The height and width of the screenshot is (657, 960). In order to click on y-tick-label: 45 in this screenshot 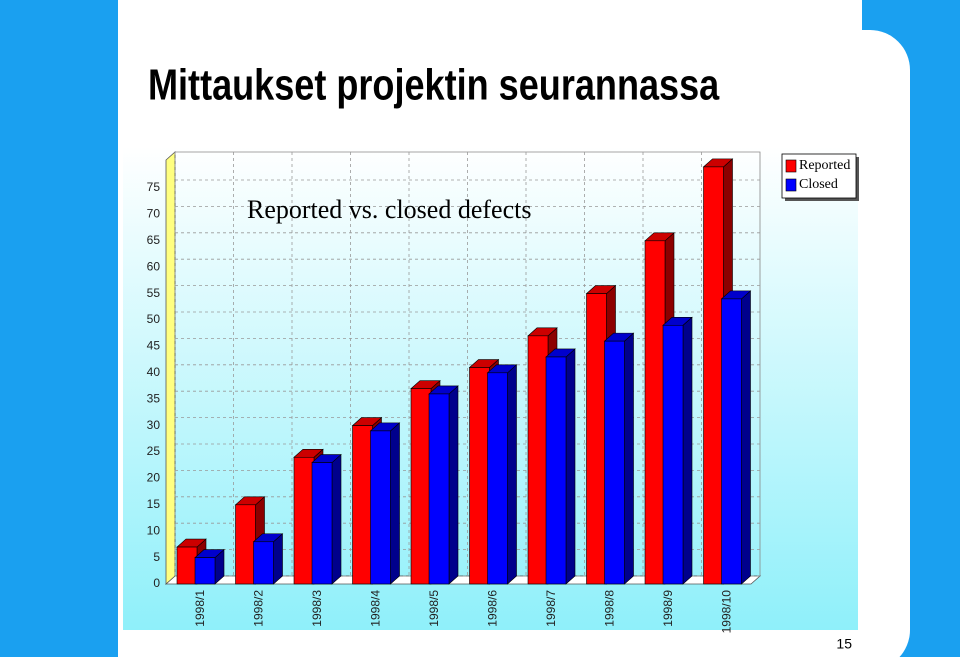, I will do `click(154, 346)`.